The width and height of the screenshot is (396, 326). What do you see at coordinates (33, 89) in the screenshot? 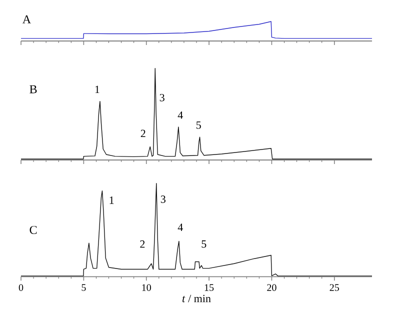
I see `text: B` at bounding box center [33, 89].